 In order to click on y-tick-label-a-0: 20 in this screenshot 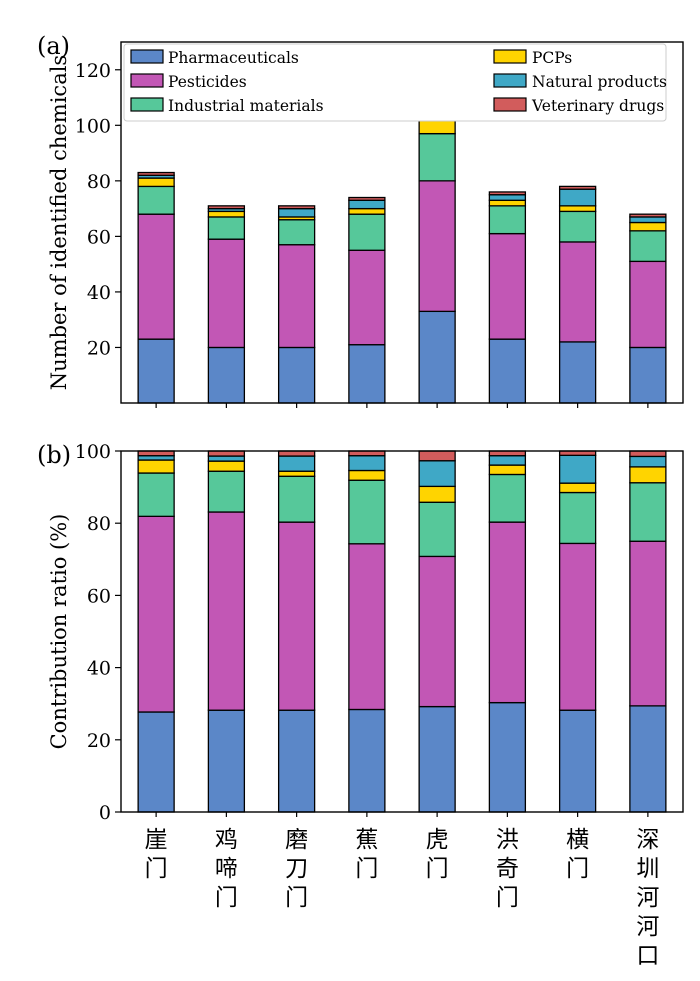, I will do `click(99, 348)`.